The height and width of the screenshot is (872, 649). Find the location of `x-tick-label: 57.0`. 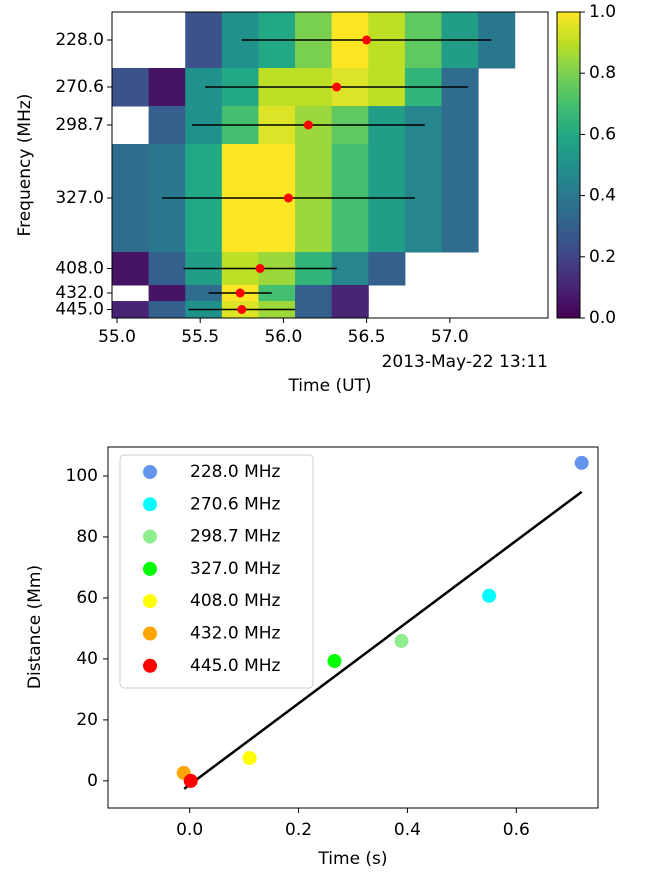

x-tick-label: 57.0 is located at coordinates (450, 337).